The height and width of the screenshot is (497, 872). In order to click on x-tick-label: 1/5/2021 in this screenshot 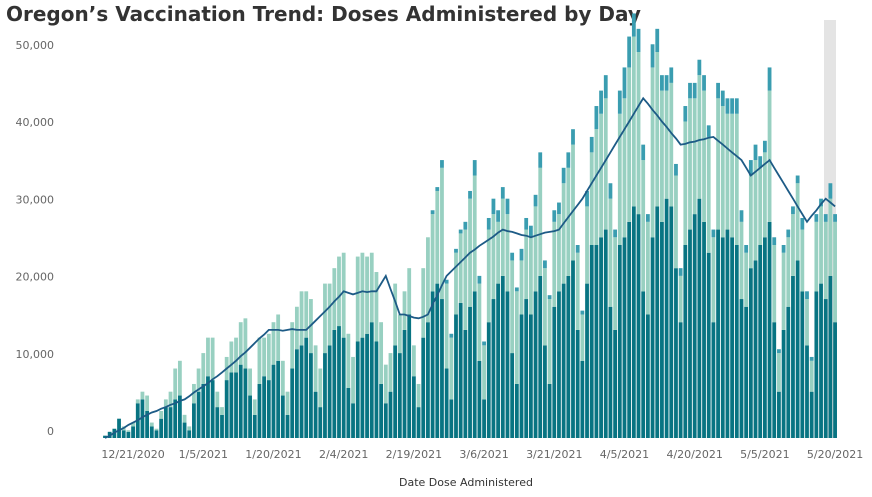, I will do `click(203, 454)`.